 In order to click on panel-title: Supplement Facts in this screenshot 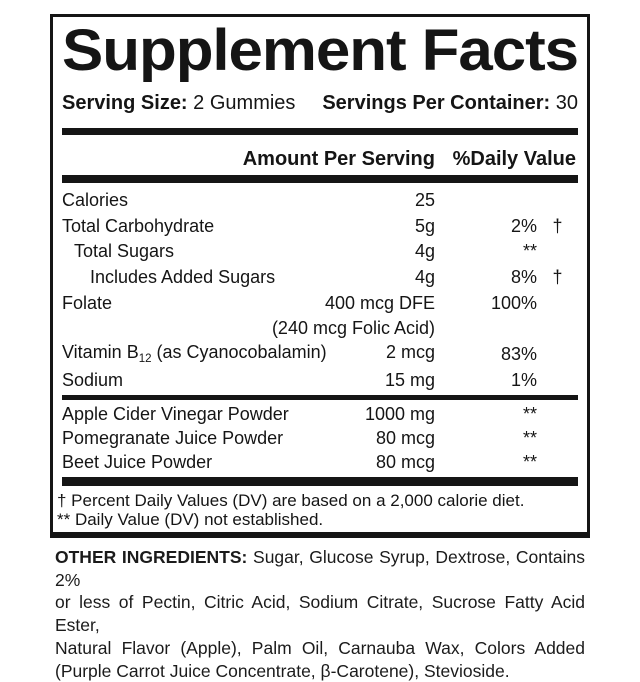, I will do `click(320, 50)`.